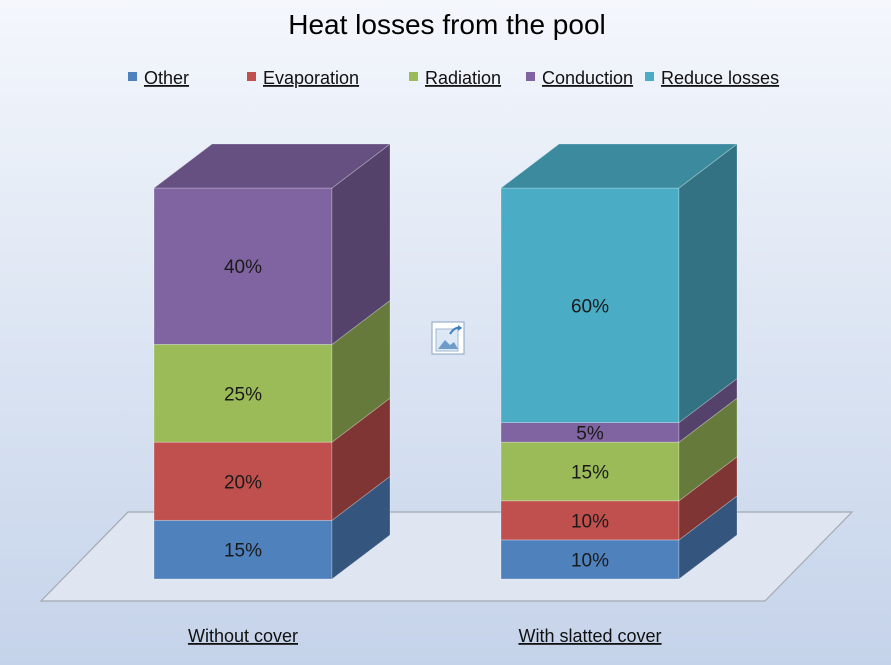 This screenshot has height=665, width=891. What do you see at coordinates (590, 433) in the screenshot?
I see `data-label-with-slatted-cover-conduction: 5%` at bounding box center [590, 433].